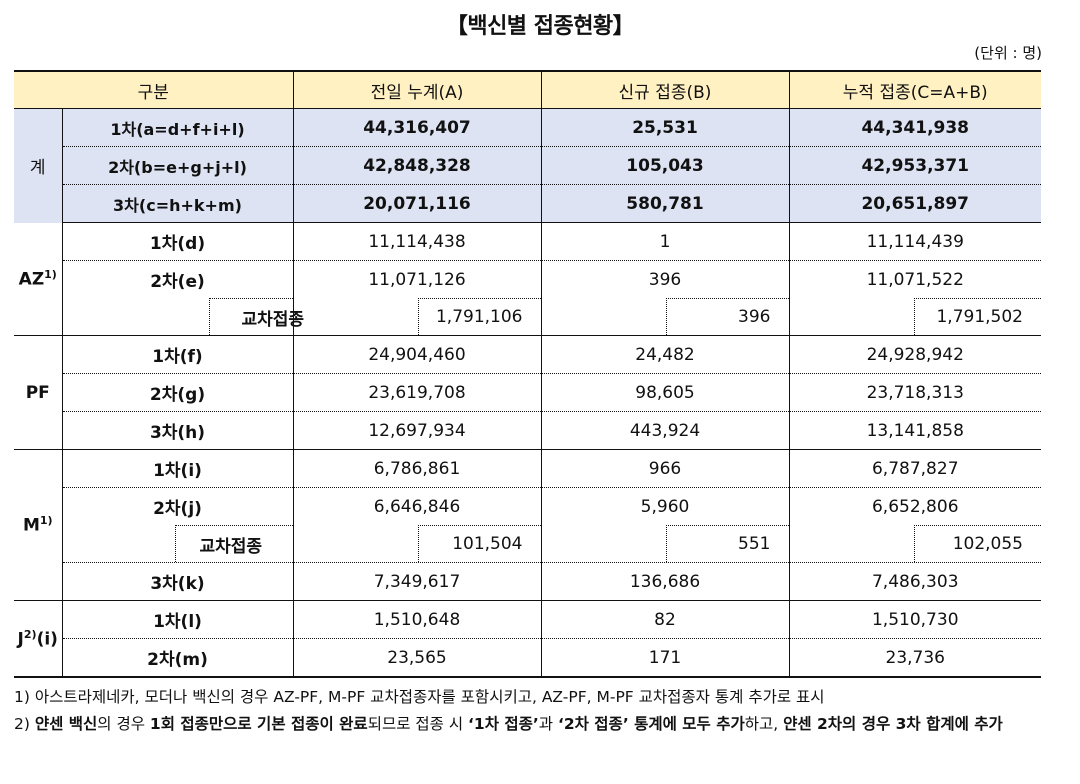 This screenshot has width=1080, height=784. Describe the element at coordinates (479, 316) in the screenshot. I see `cross-prev-value: 1,791,106` at that location.